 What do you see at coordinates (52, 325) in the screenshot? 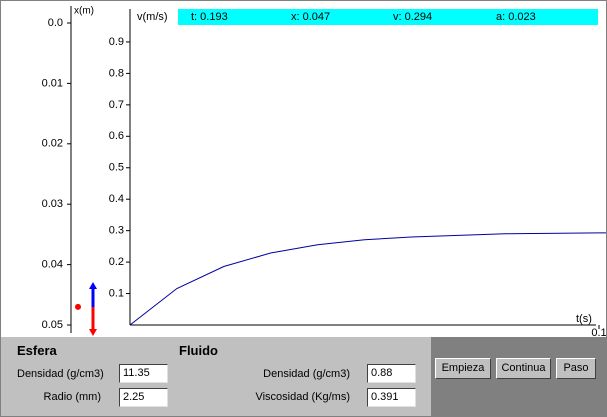
I see `y-tick-label: 0.05` at bounding box center [52, 325].